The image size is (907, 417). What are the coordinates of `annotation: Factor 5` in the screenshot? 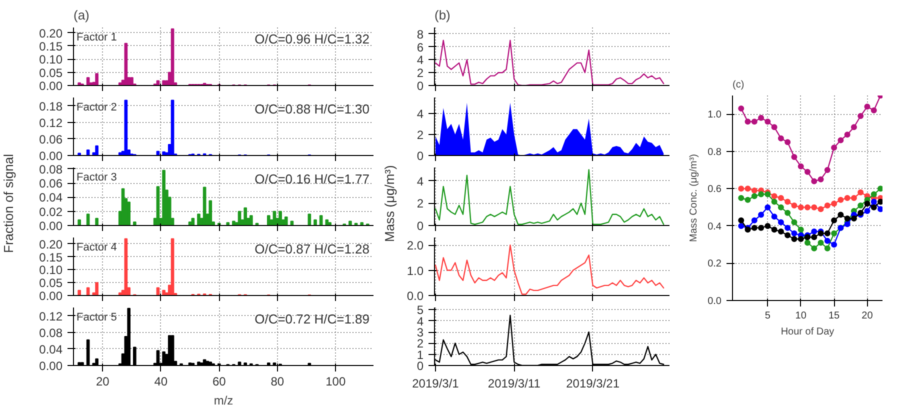 It's located at (96, 318).